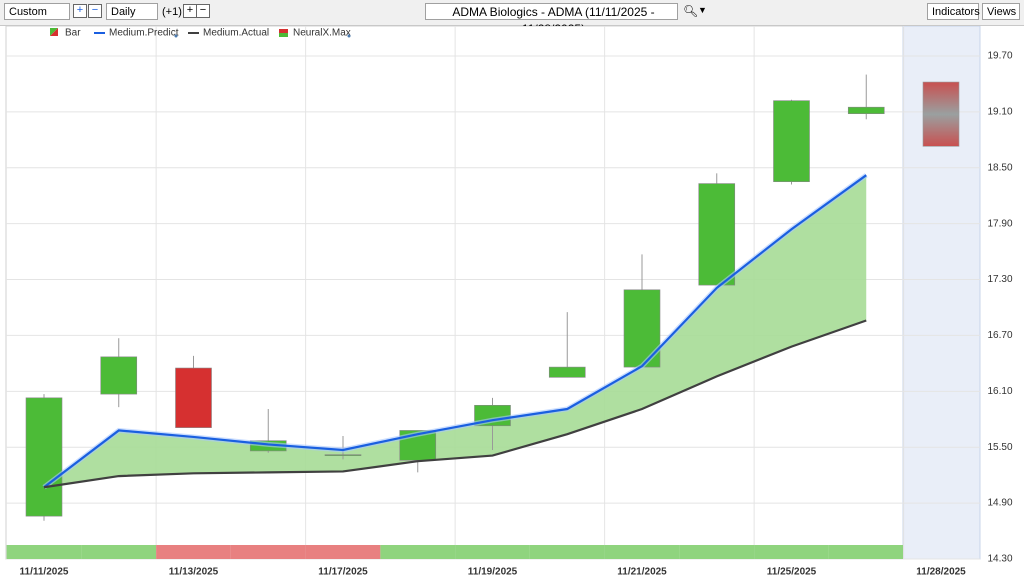  Describe the element at coordinates (941, 114) in the screenshot. I see `forecast-box` at that location.